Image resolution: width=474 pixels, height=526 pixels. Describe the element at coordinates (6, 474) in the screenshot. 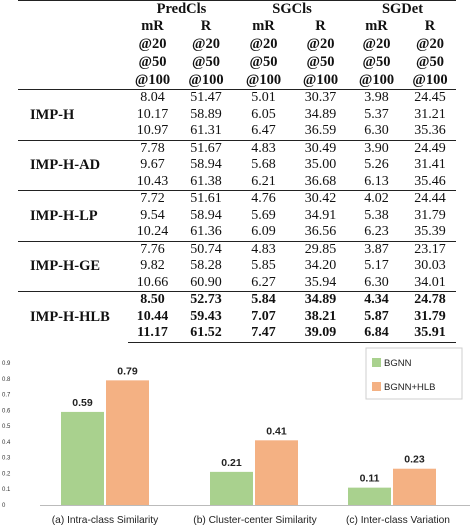

I see `y-tick-label: 0.2` at that location.